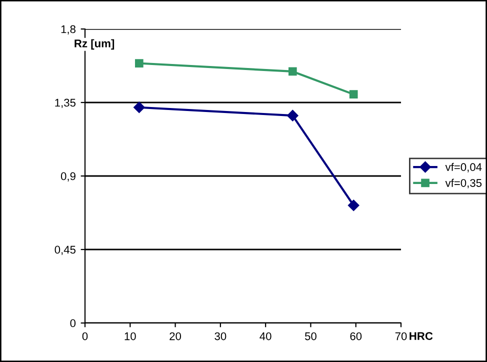  Describe the element at coordinates (266, 336) in the screenshot. I see `x-tick-label: 40` at that location.